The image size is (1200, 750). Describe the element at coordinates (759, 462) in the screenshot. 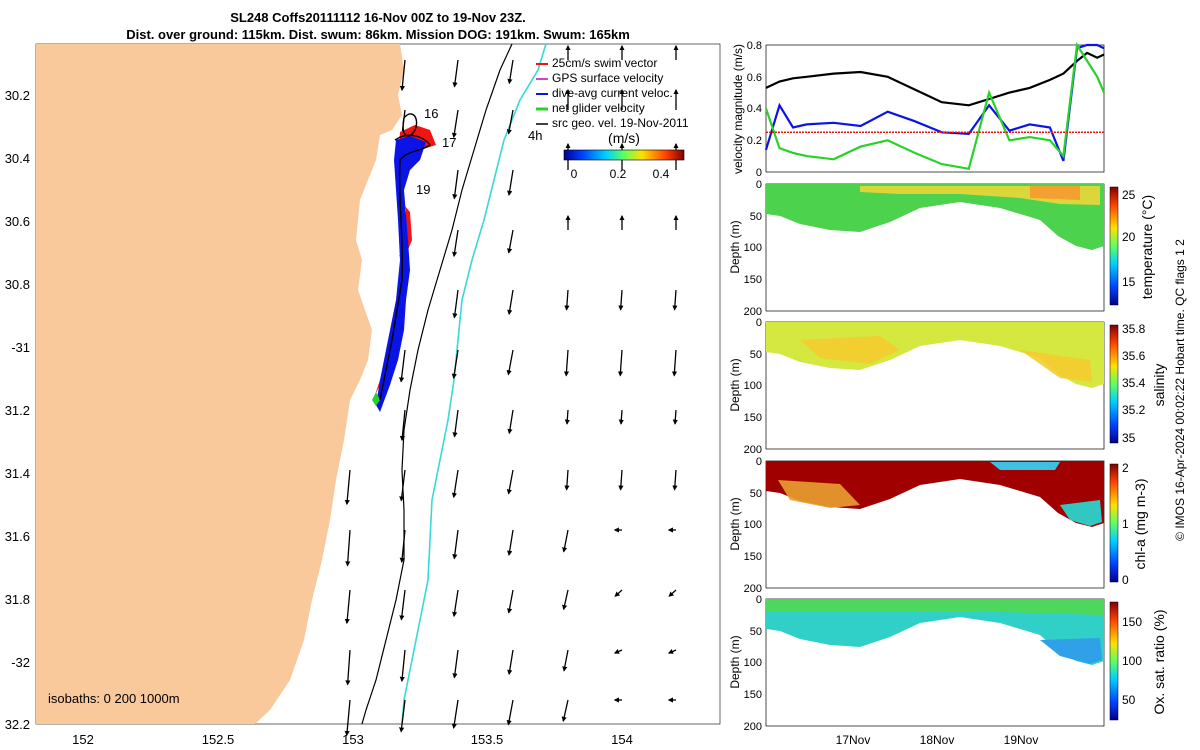

I see `chla-y-tick: 0` at that location.